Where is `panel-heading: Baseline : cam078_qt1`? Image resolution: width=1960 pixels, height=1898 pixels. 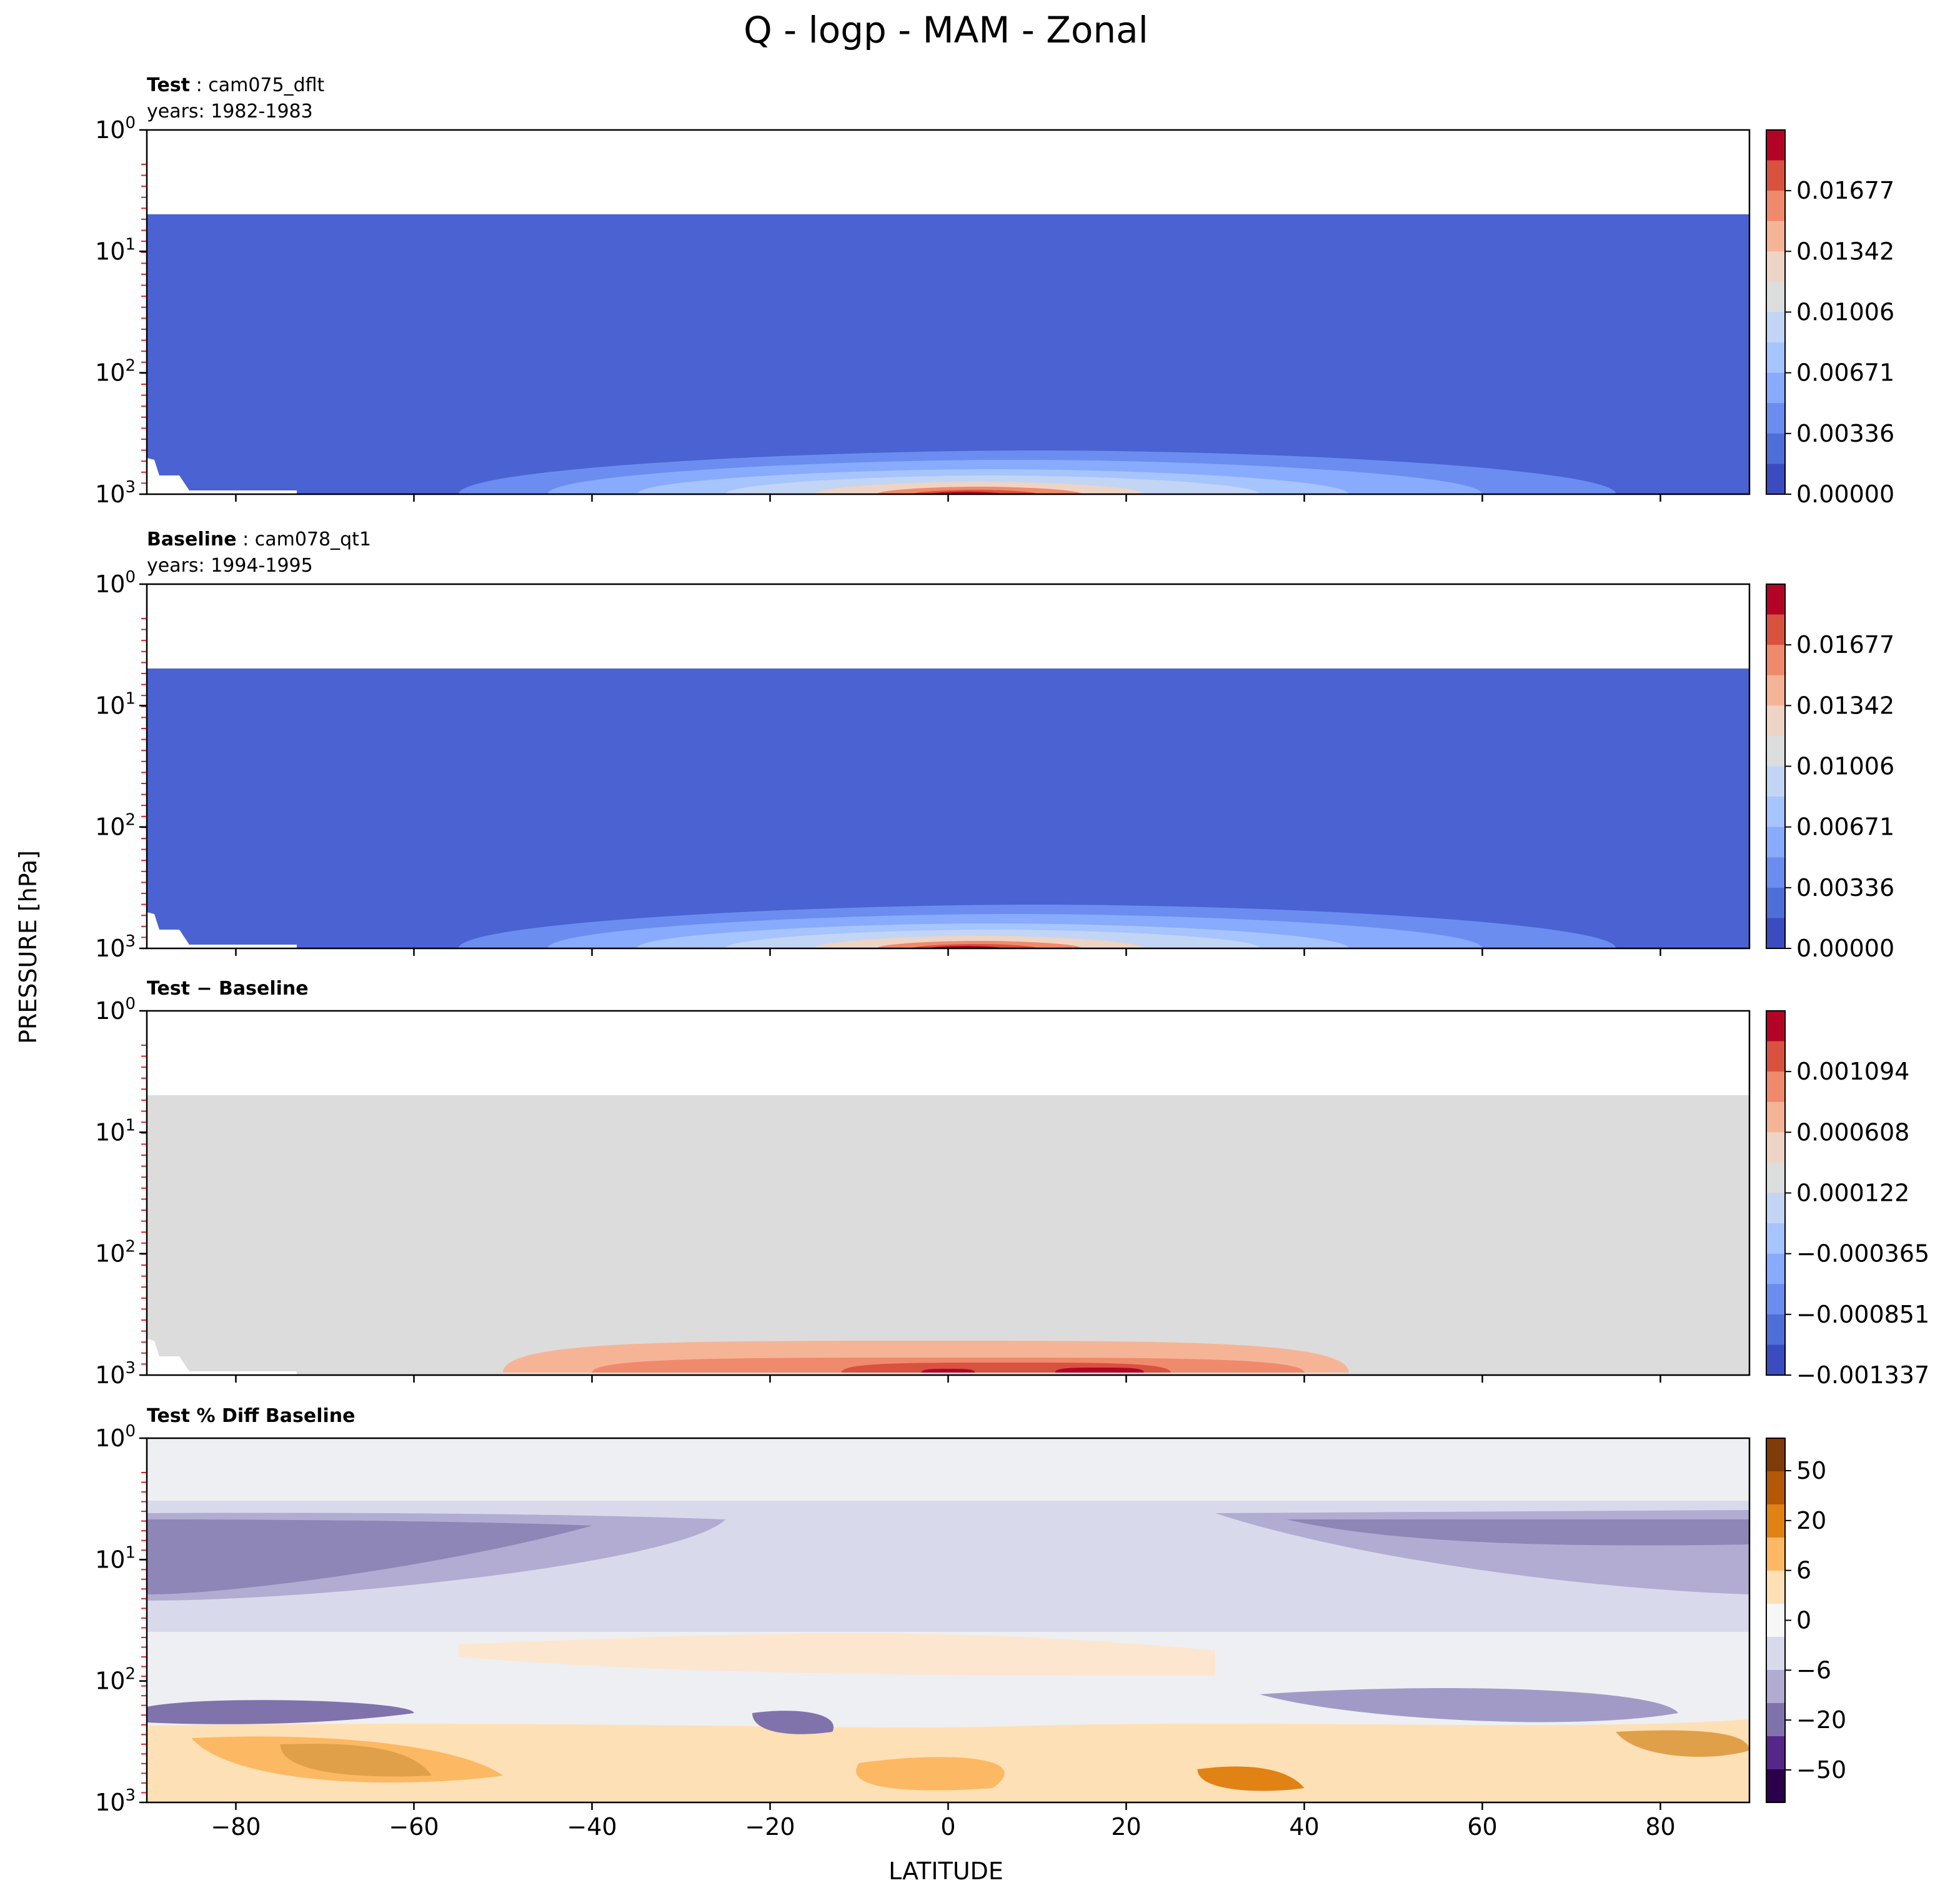
panel-heading: Baseline : cam078_qt1 is located at coordinates (259, 539).